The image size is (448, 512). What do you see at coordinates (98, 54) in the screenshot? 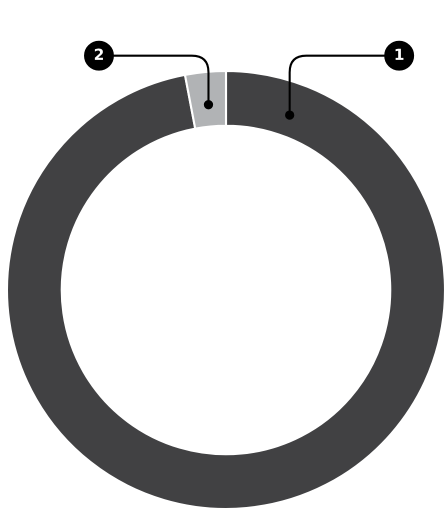
I see `slice-label: 2` at bounding box center [98, 54].